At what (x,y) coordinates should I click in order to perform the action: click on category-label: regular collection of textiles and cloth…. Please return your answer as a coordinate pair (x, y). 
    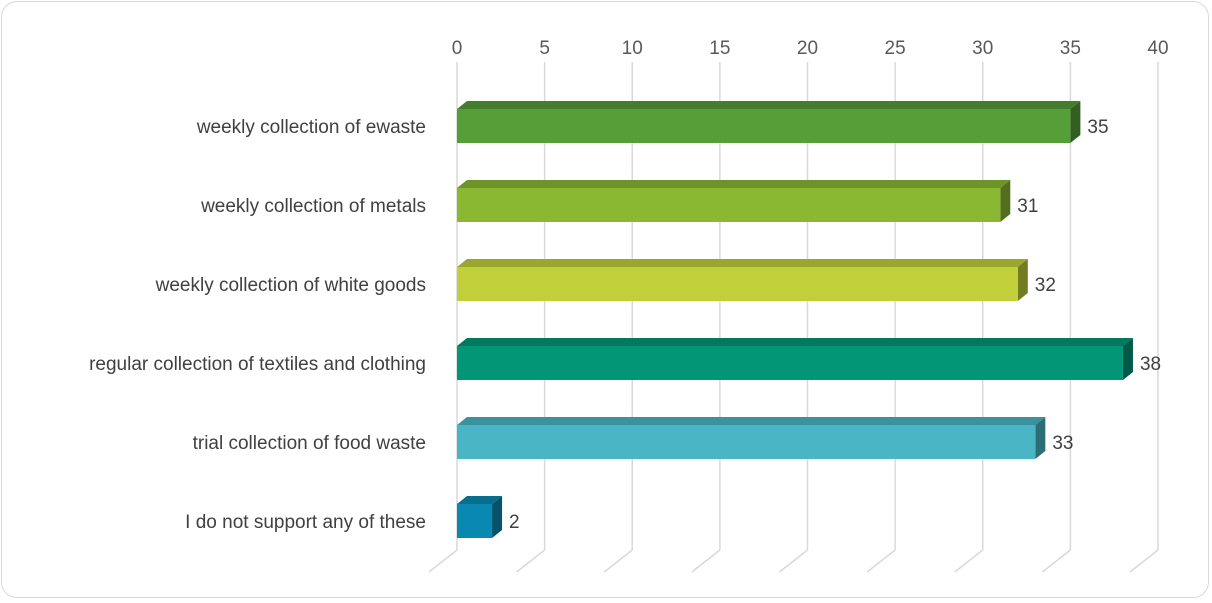
    Looking at the image, I should click on (257, 364).